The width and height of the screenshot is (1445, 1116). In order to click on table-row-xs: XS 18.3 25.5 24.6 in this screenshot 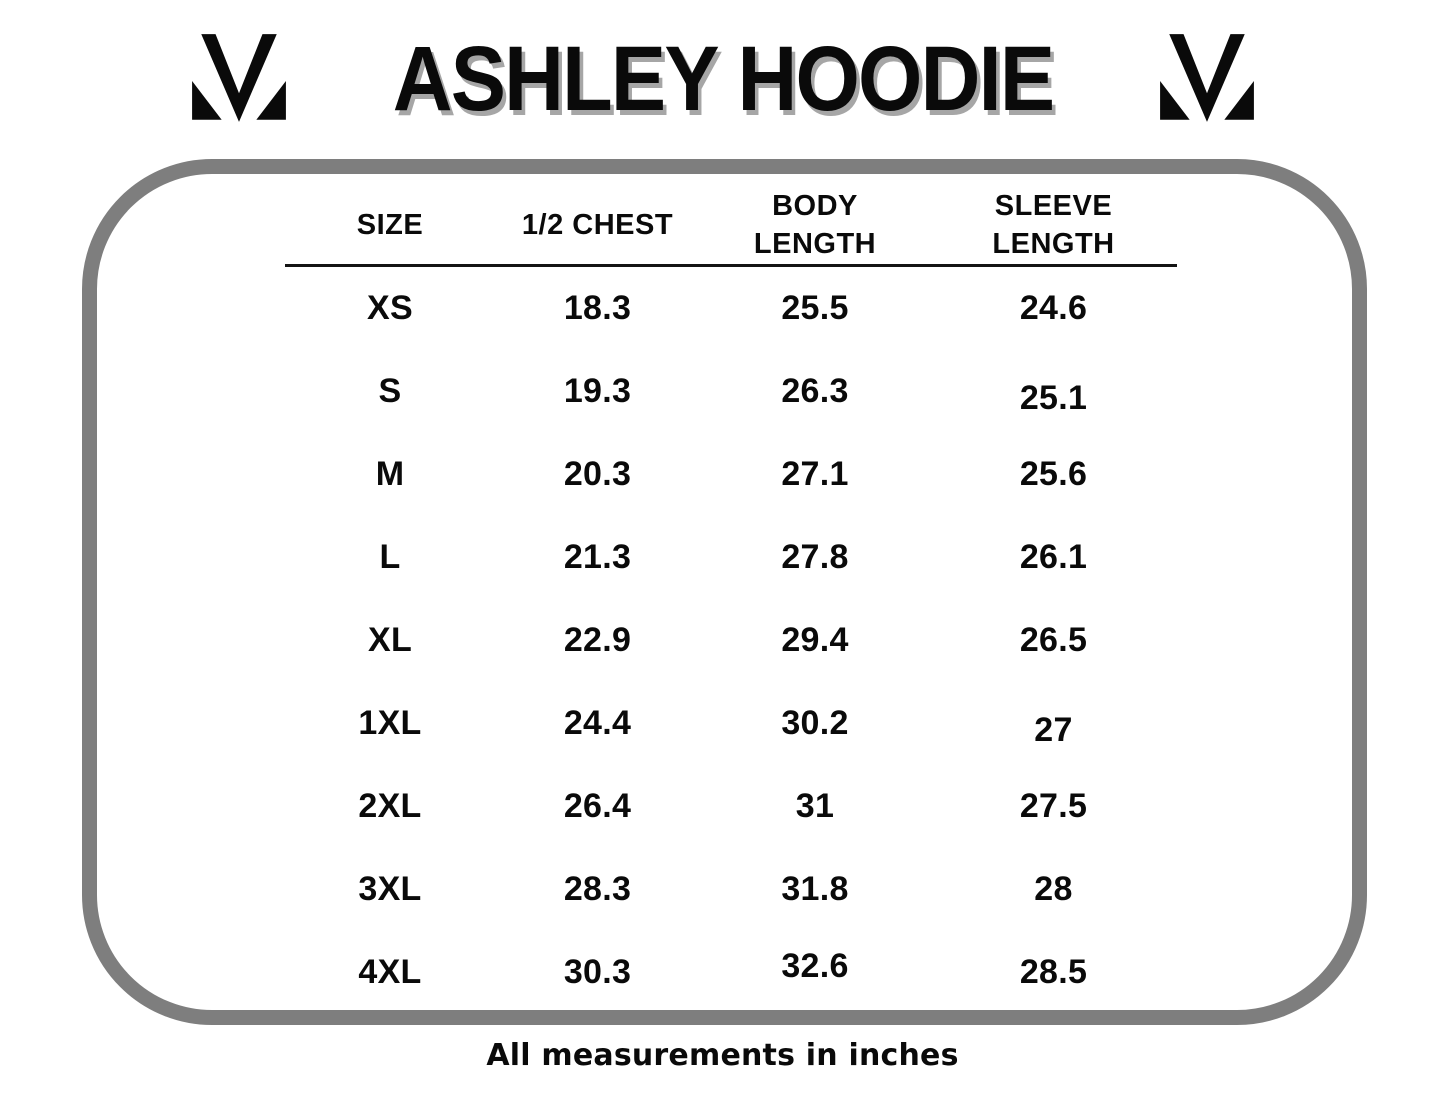, I will do `click(731, 308)`.